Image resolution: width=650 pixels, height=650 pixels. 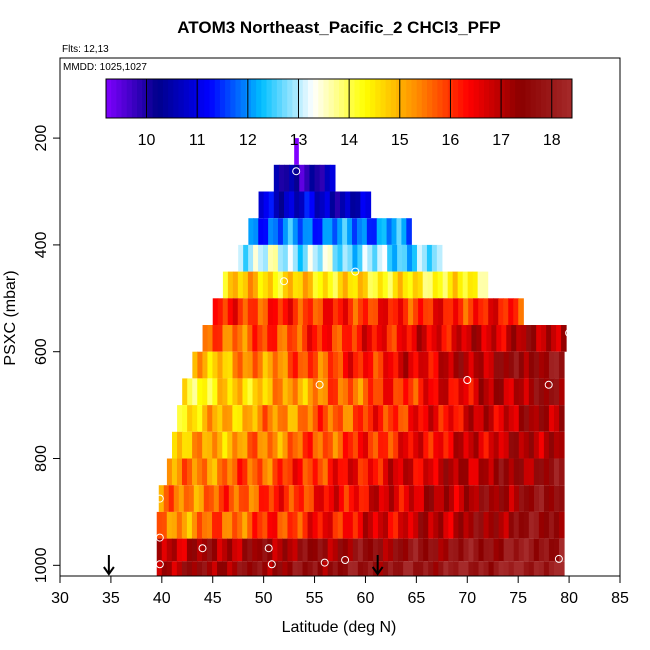 I want to click on sample-point, so click(x=558, y=558).